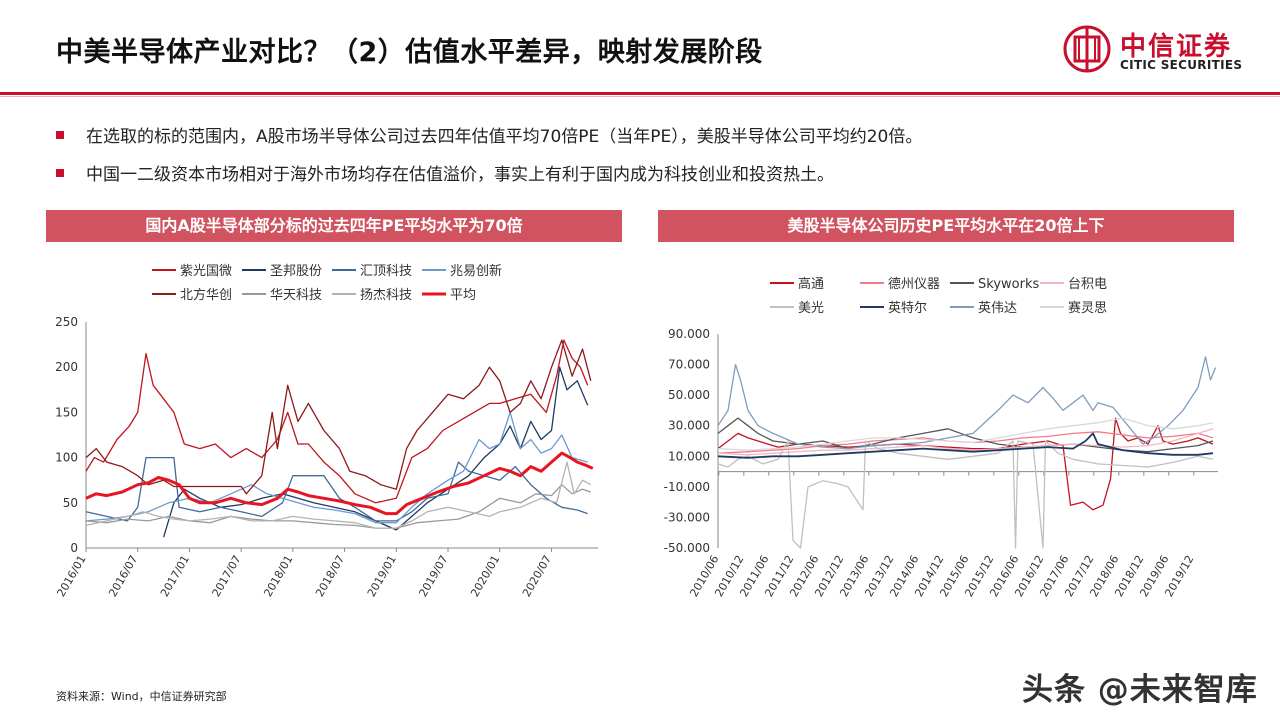  I want to click on series-line-台积电, so click(965, 442).